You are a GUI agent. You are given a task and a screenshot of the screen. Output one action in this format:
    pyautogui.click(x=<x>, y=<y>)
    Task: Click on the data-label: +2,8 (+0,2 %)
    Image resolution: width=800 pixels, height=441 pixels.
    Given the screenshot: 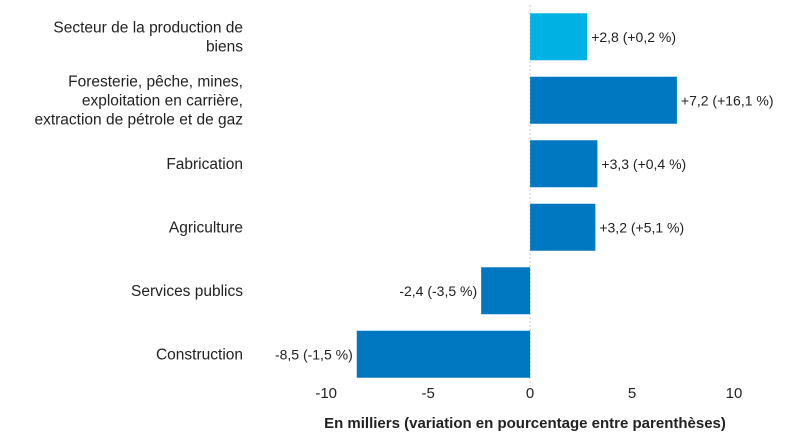 What is the action you would take?
    pyautogui.click(x=633, y=37)
    